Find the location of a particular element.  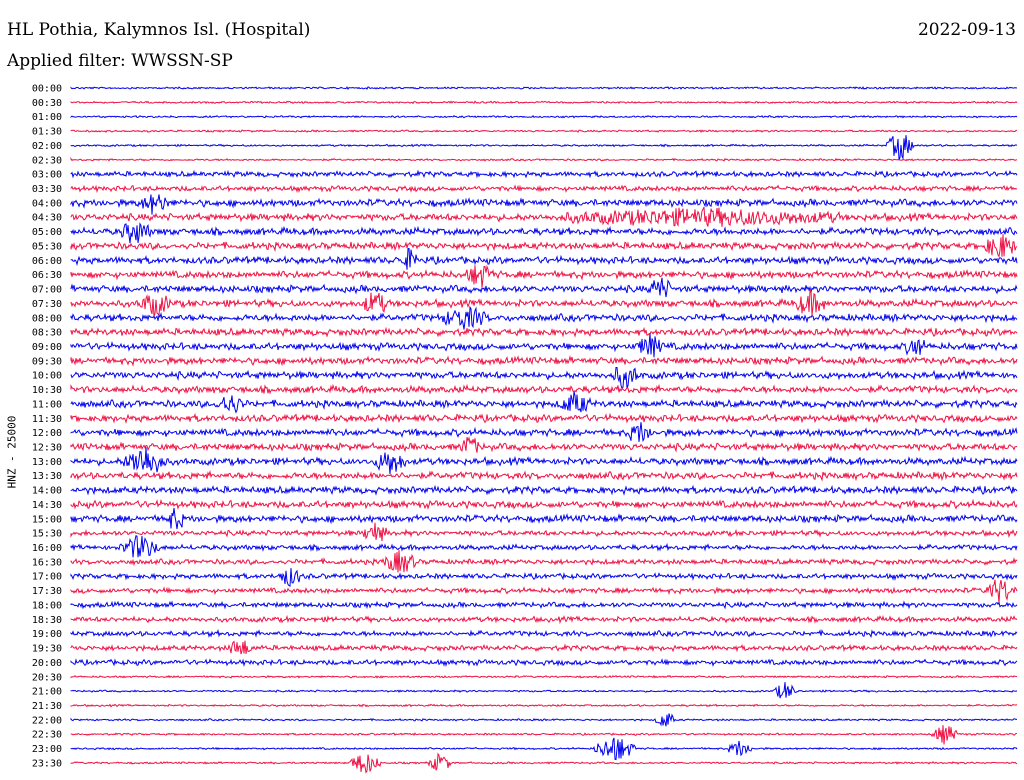

row-time-label: 03:00 is located at coordinates (47, 175).